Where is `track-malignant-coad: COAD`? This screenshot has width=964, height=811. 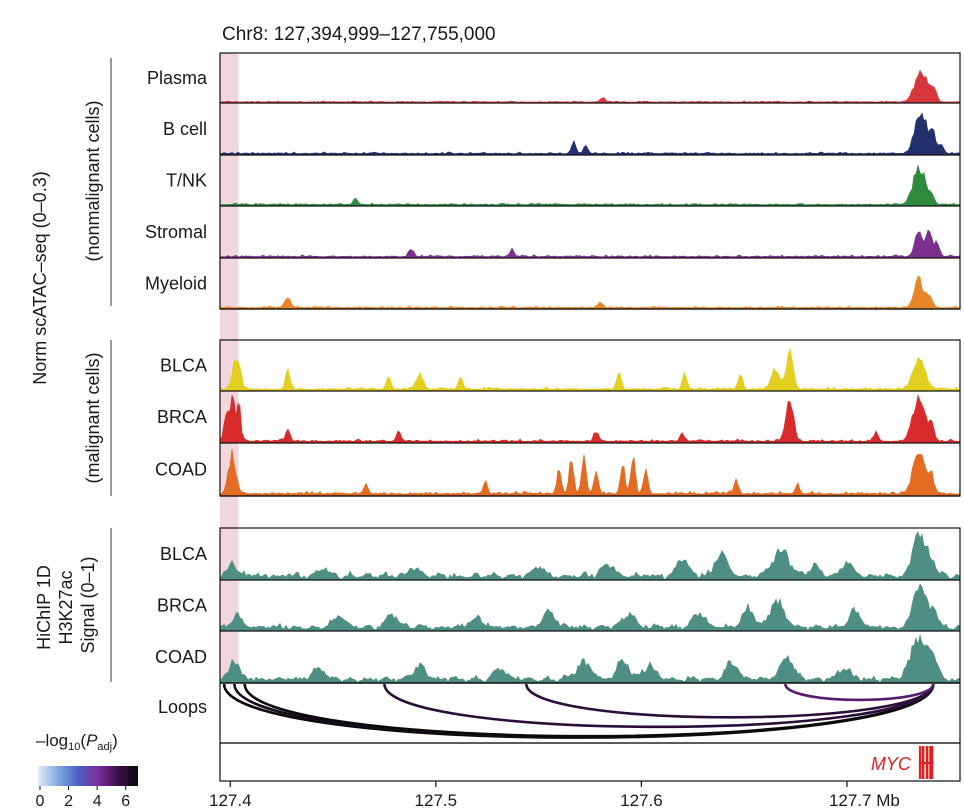 track-malignant-coad: COAD is located at coordinates (558, 472).